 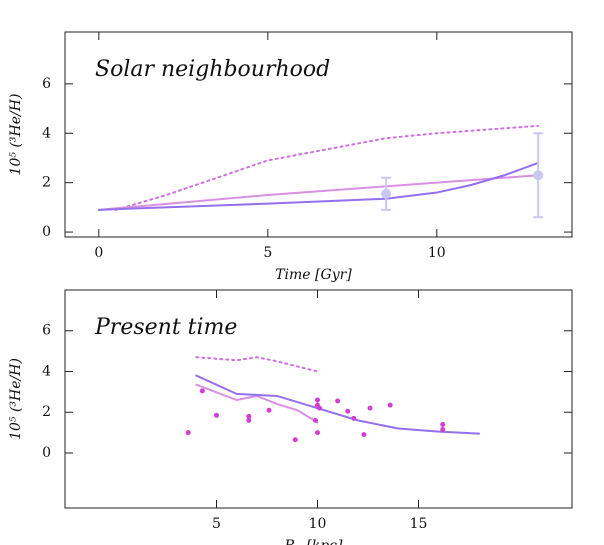 I want to click on x-tick-label: 0, so click(x=98, y=253).